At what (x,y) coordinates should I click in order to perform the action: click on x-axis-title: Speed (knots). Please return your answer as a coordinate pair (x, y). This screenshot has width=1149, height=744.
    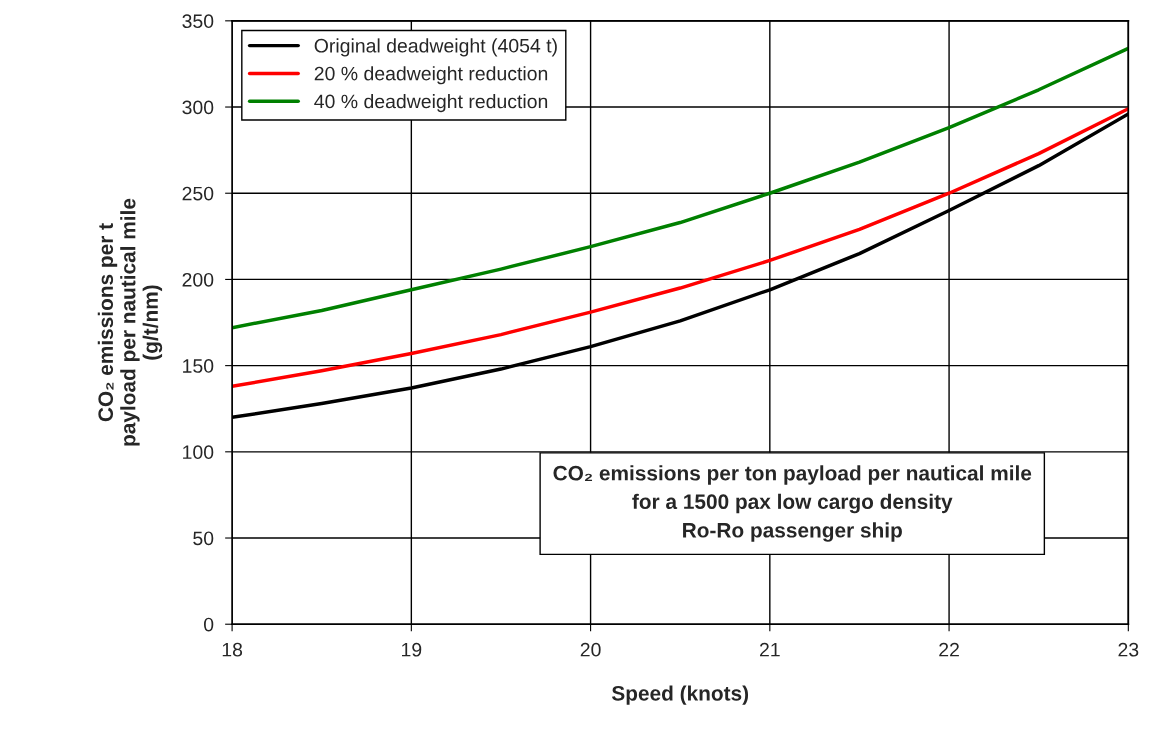
    Looking at the image, I should click on (680, 695).